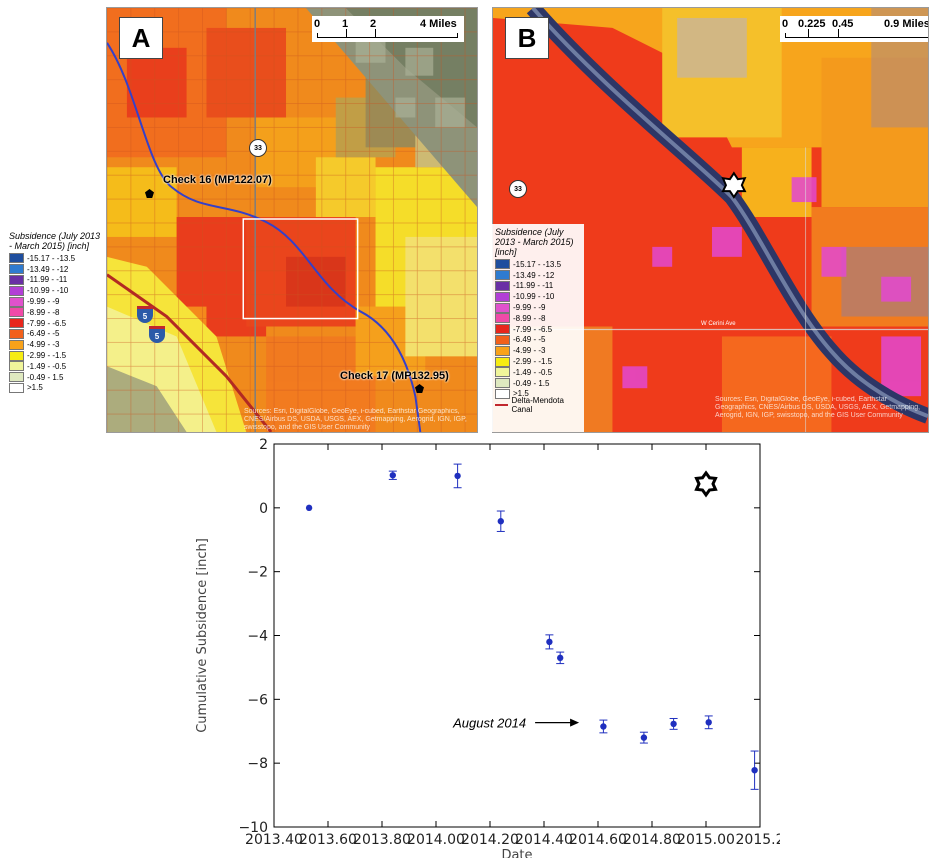 This screenshot has width=929, height=858. What do you see at coordinates (490, 840) in the screenshot?
I see `x-tick-label: 2014.20` at bounding box center [490, 840].